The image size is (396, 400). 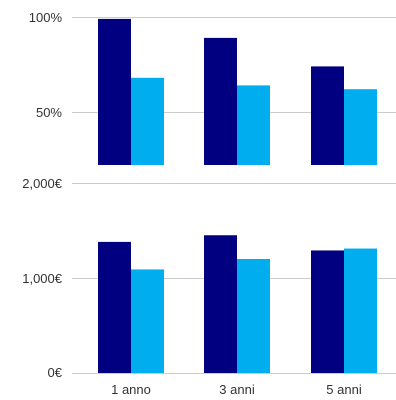 What do you see at coordinates (360, 310) in the screenshot?
I see `bottom-bar-series2-5-anni` at bounding box center [360, 310].